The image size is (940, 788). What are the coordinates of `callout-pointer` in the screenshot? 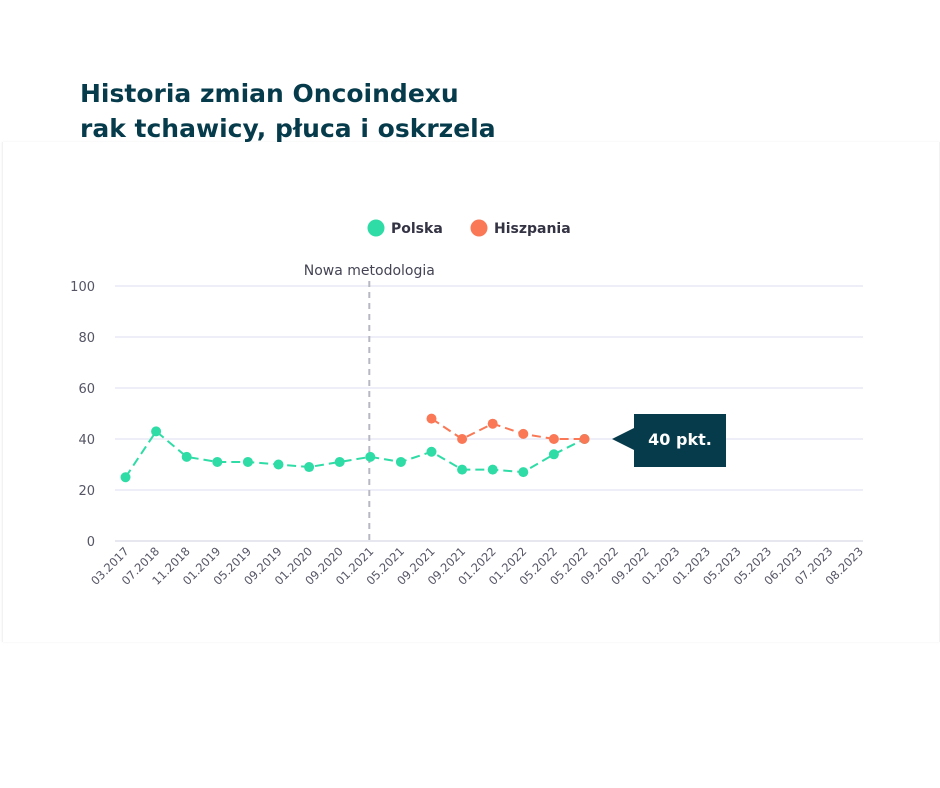 It's located at (623, 439).